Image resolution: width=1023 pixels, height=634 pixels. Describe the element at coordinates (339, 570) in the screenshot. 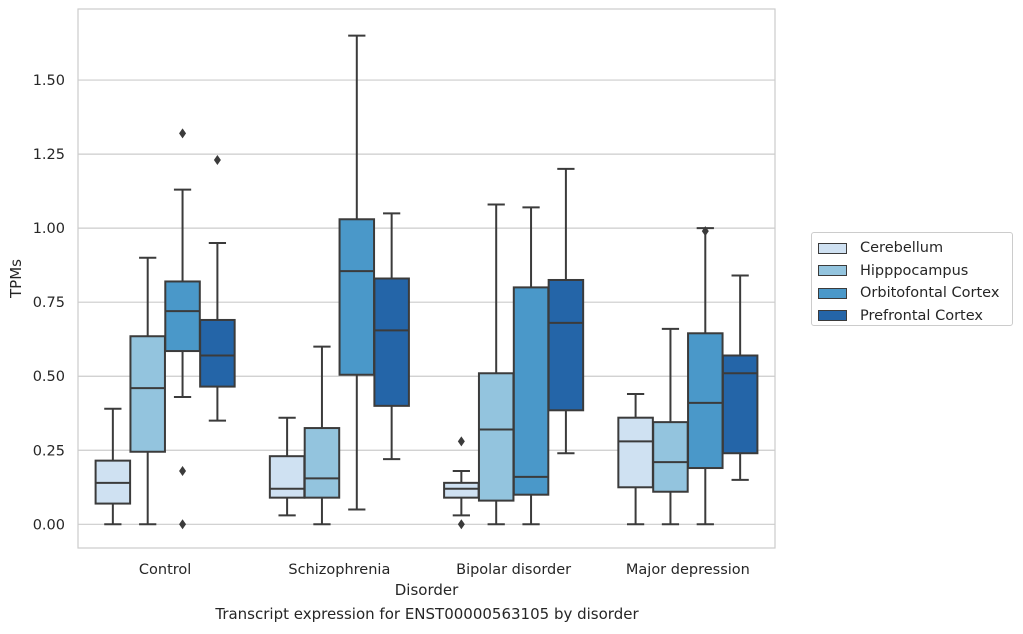

I see `x-tick-label: Schizophrenia` at that location.